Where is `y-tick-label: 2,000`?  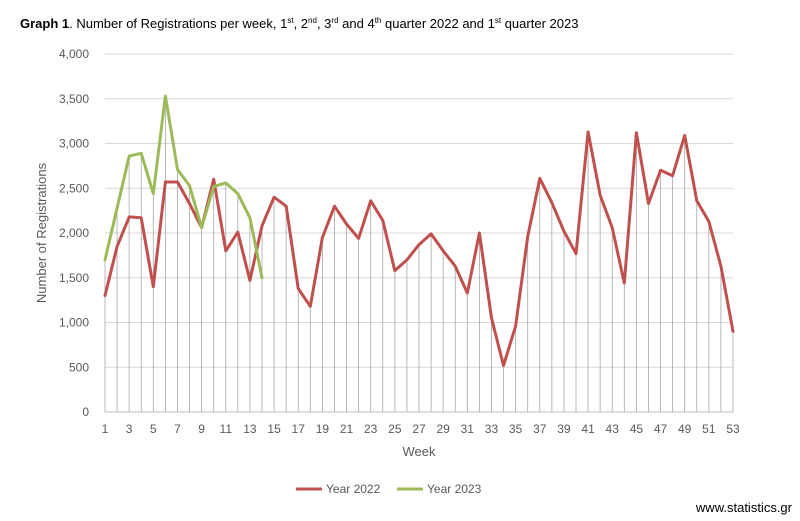 y-tick-label: 2,000 is located at coordinates (74, 233).